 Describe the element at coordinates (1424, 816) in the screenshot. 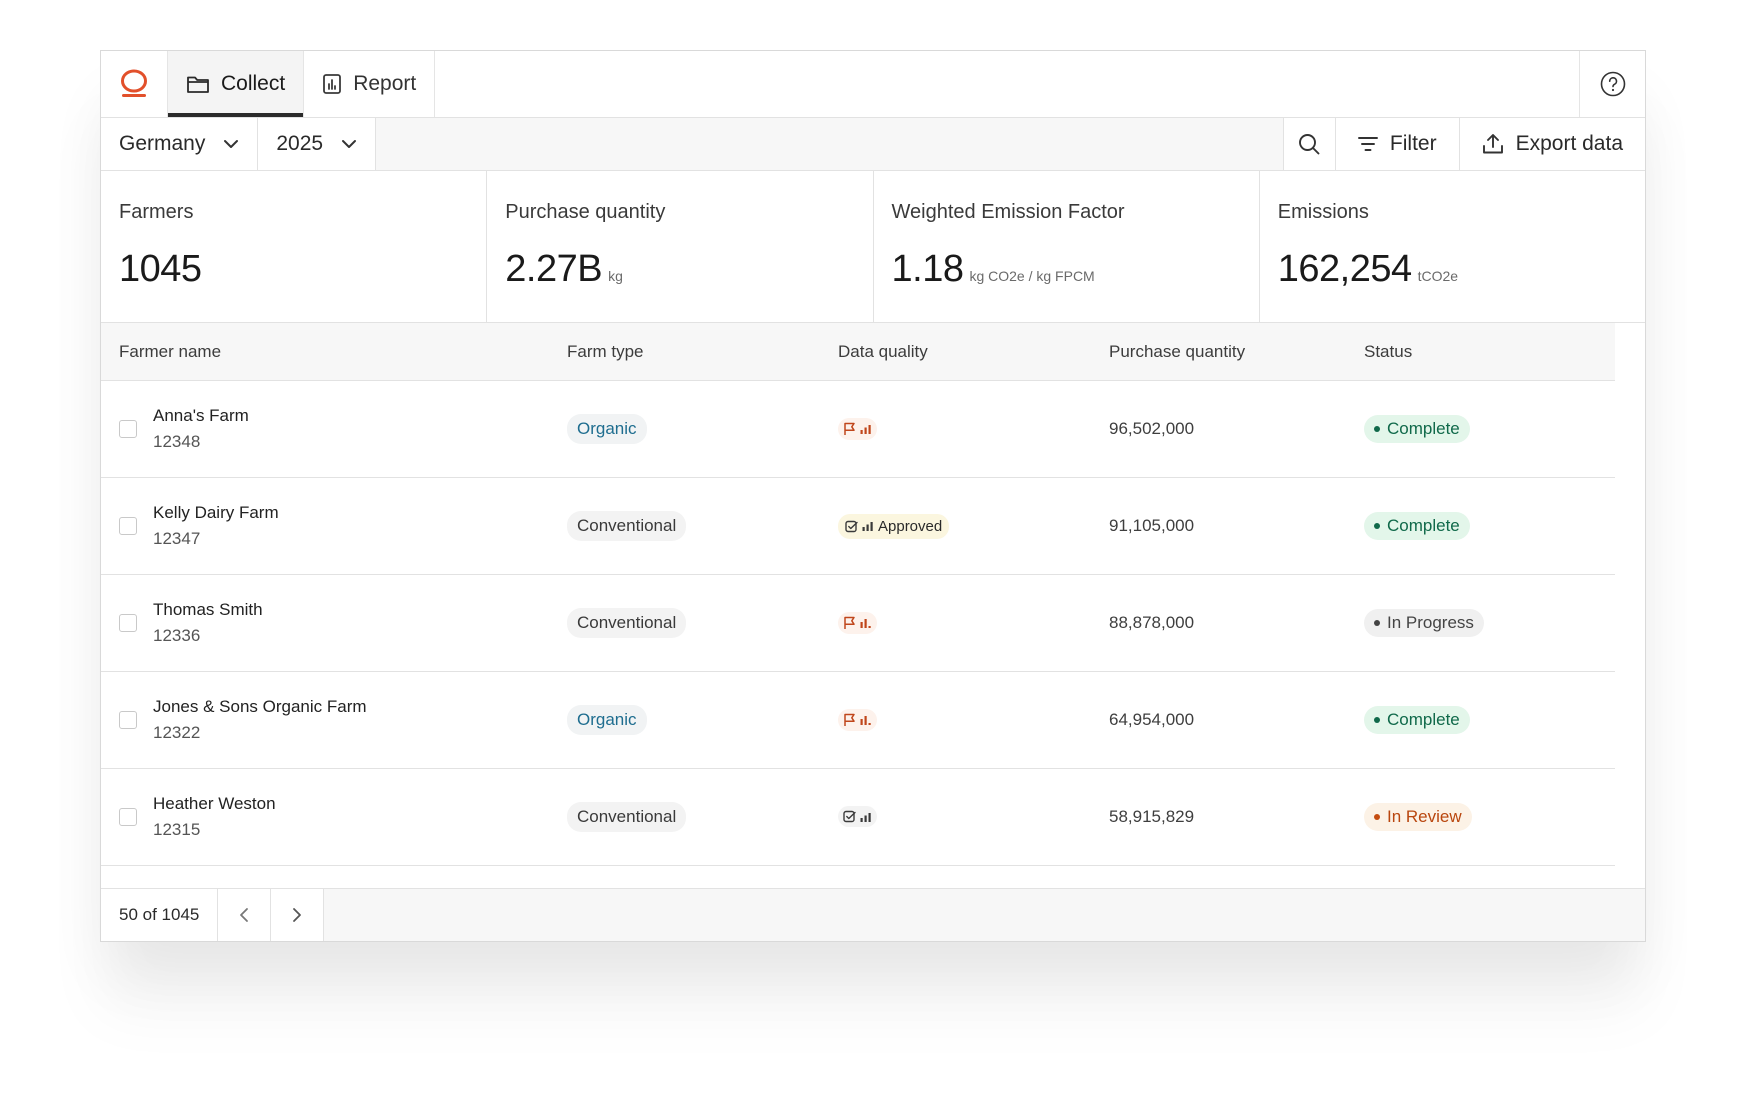

I see `status-label: In Review` at that location.